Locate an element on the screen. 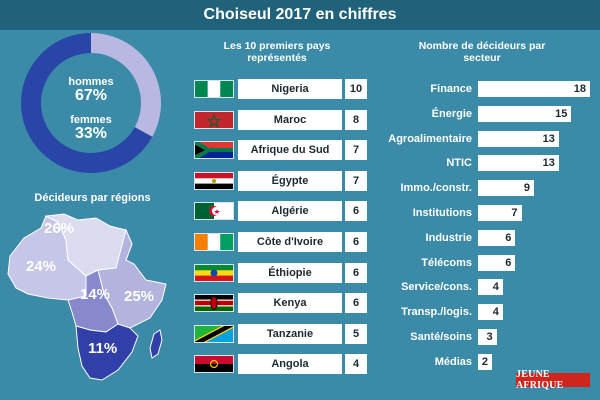 The image size is (600, 400). flag-angola-icon is located at coordinates (214, 364).